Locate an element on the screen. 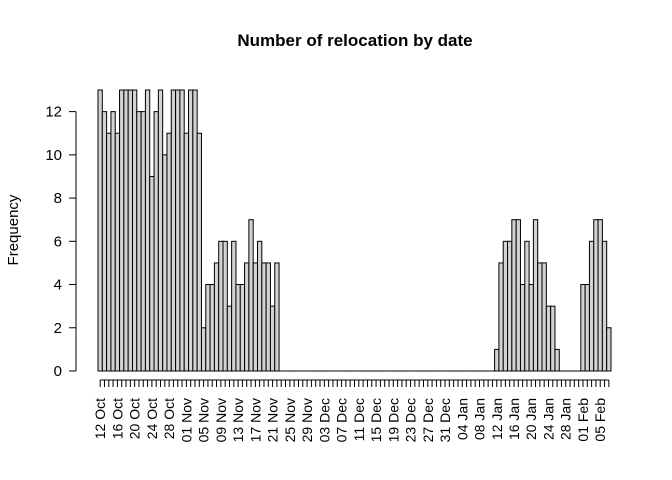  x-tick-label: 31 Dec is located at coordinates (445, 420).